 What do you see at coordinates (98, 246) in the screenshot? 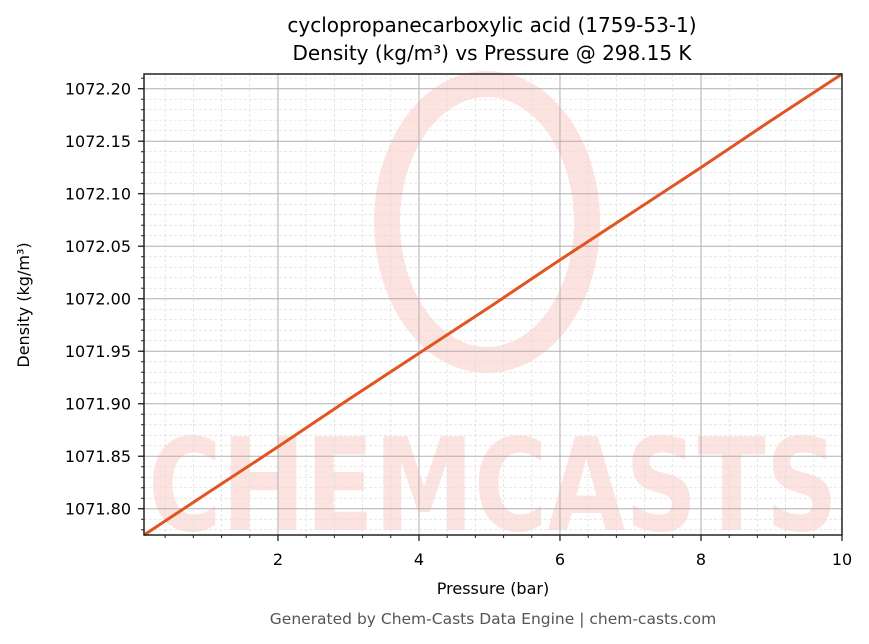
I see `y-tick-label: 1072.05` at bounding box center [98, 246].